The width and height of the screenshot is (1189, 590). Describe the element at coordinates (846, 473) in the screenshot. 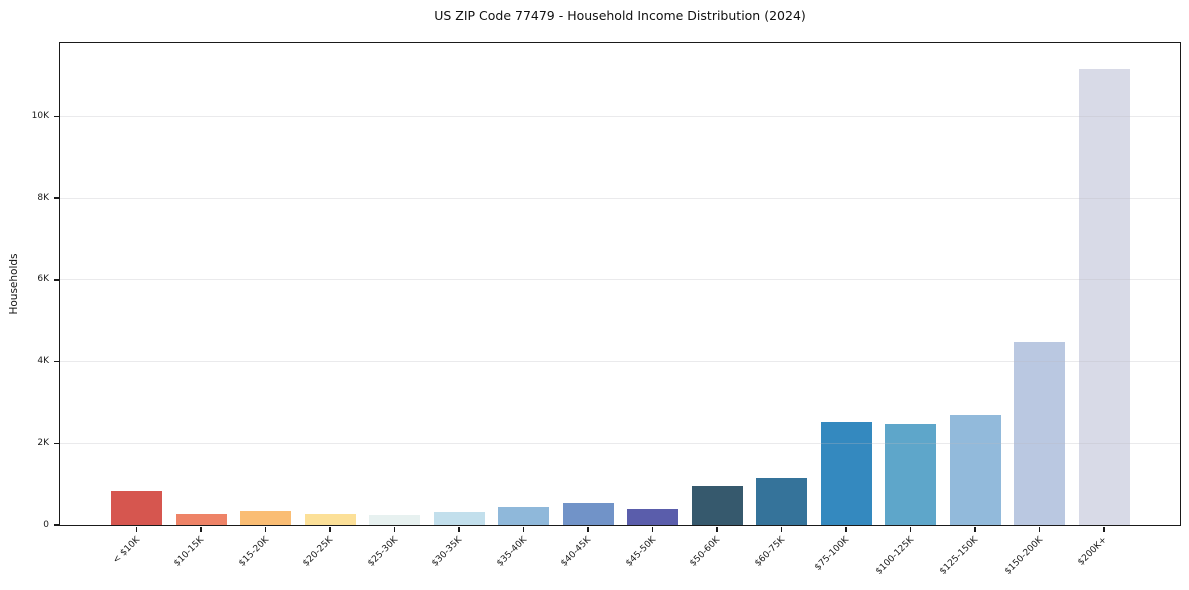

I see `bar-75-100k` at that location.